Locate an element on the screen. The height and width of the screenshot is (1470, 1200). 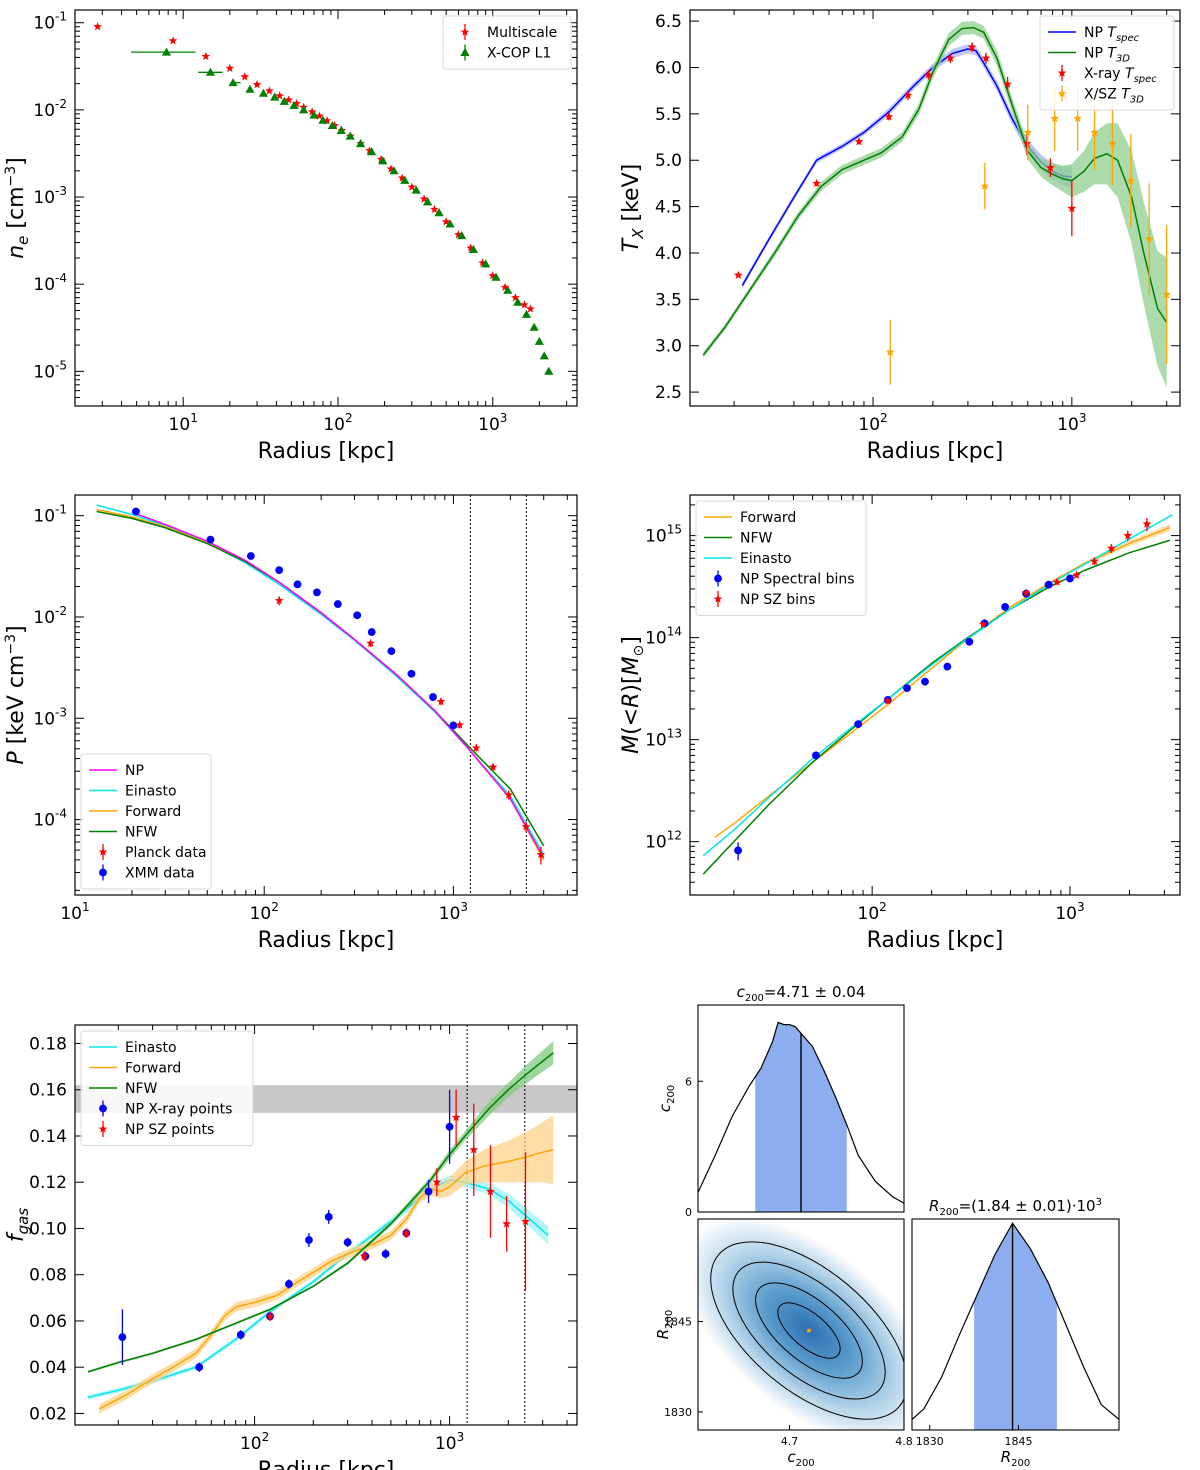
legend-label: Einasto is located at coordinates (151, 792).